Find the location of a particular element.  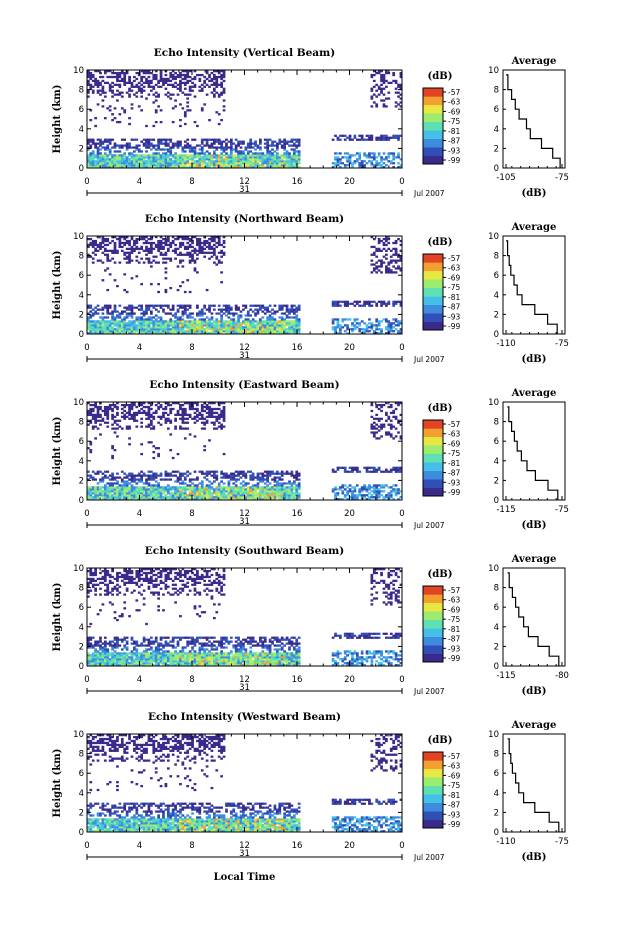

x-tick-label: 0 is located at coordinates (86, 348).